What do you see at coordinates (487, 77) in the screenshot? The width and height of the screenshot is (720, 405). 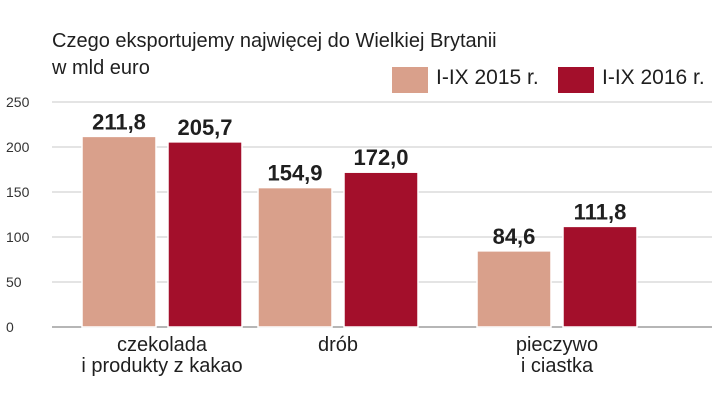 I see `legend-label-2015: I-IX 2015 r.` at bounding box center [487, 77].